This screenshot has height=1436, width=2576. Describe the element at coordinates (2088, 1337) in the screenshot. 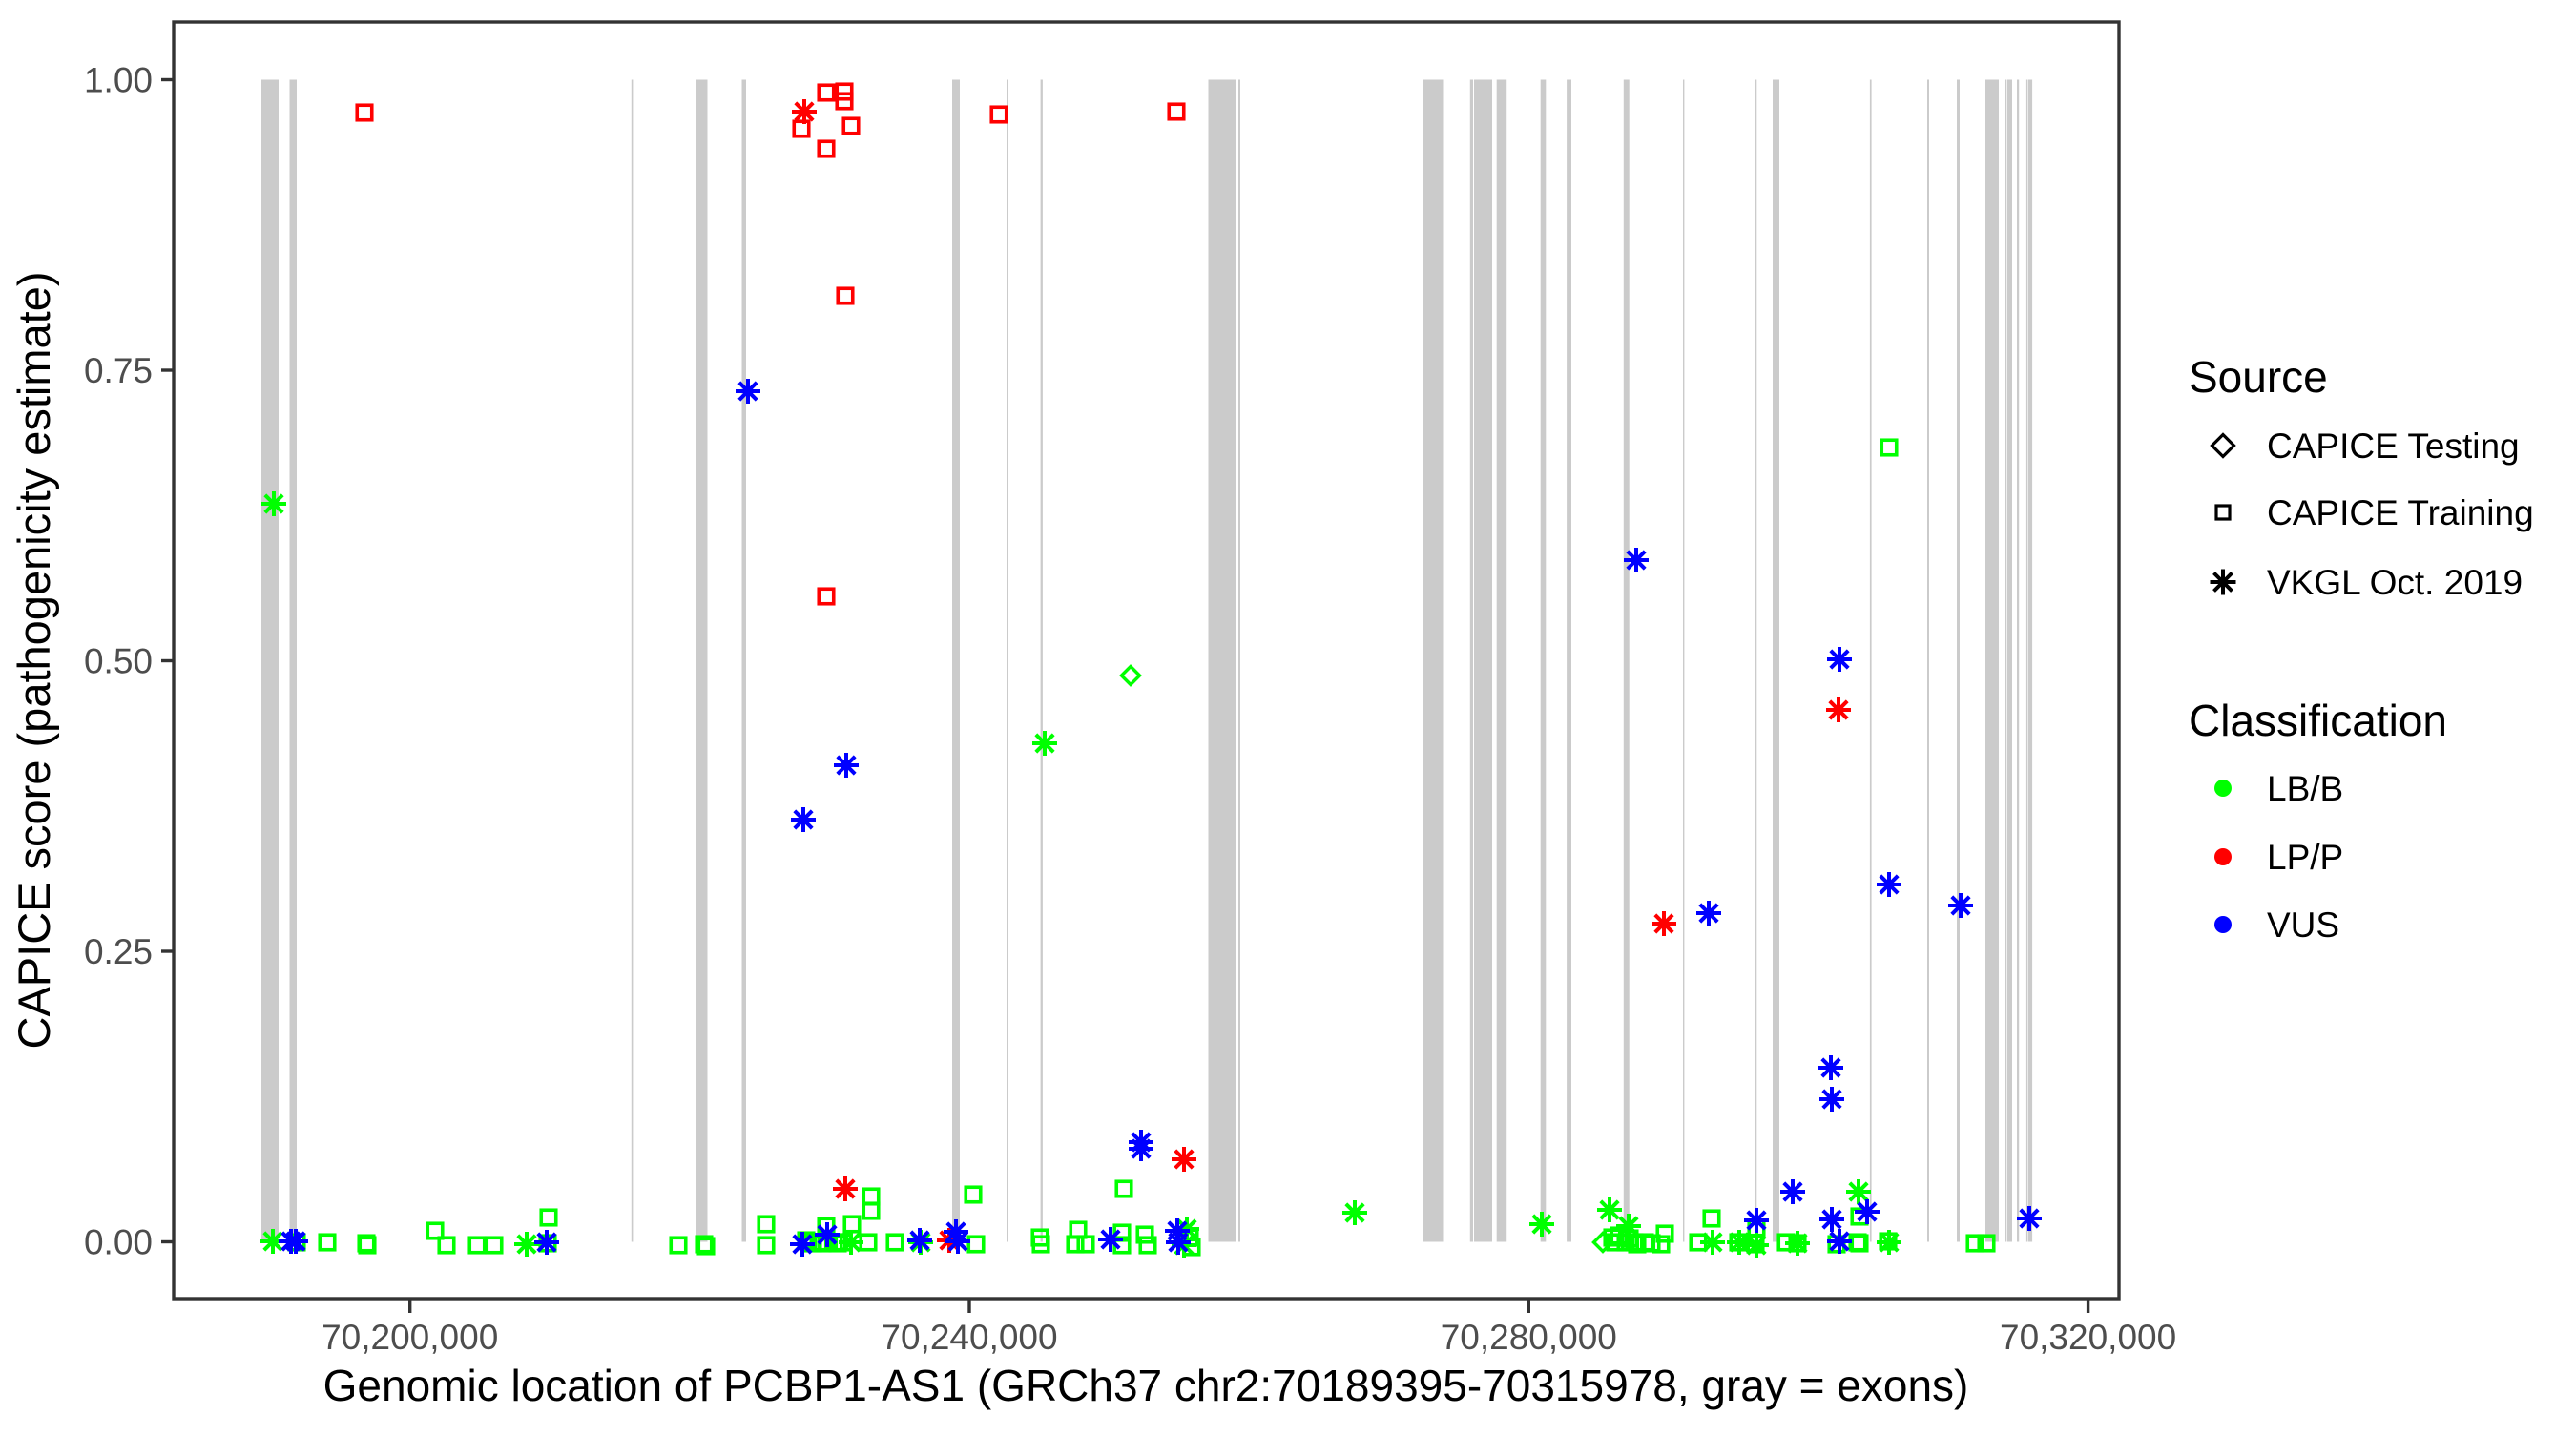

I see `svg-text: 70,320,000` at that location.